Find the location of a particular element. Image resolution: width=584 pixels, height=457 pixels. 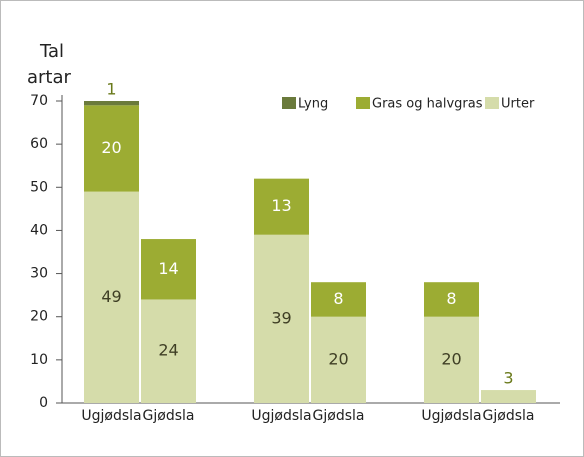

data-label: 1 is located at coordinates (111, 89).